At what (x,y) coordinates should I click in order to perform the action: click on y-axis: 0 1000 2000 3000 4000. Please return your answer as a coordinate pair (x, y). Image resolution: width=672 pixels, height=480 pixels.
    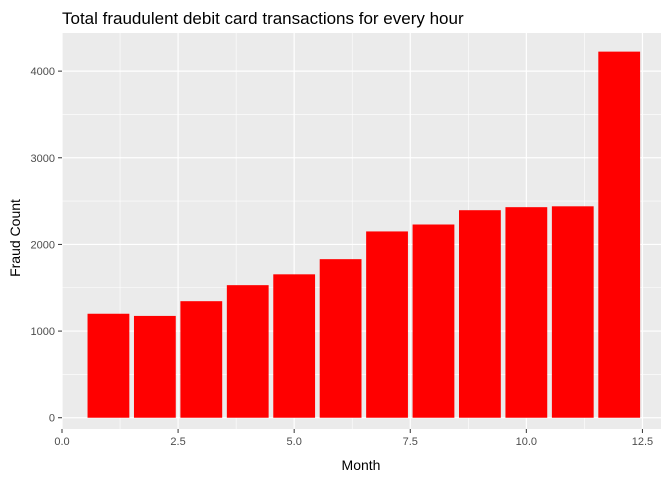
    Looking at the image, I should click on (46, 245).